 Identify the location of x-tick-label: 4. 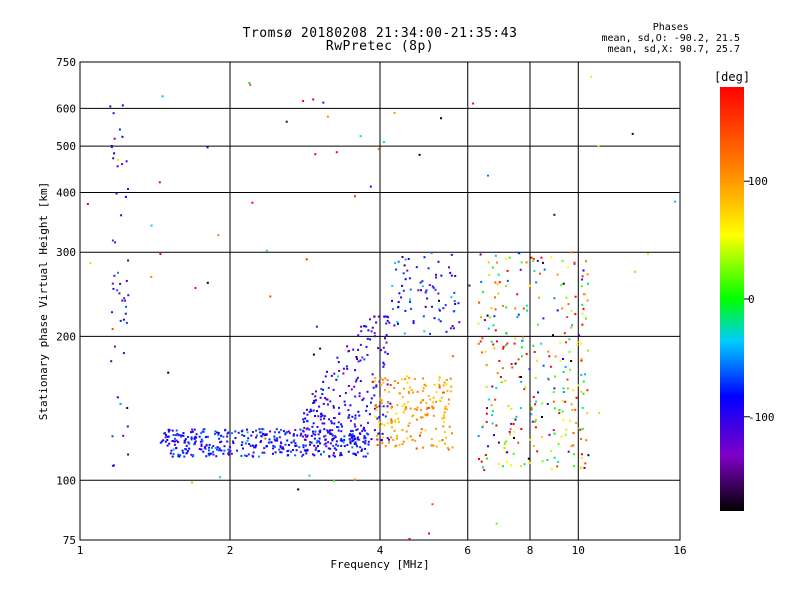
(380, 550).